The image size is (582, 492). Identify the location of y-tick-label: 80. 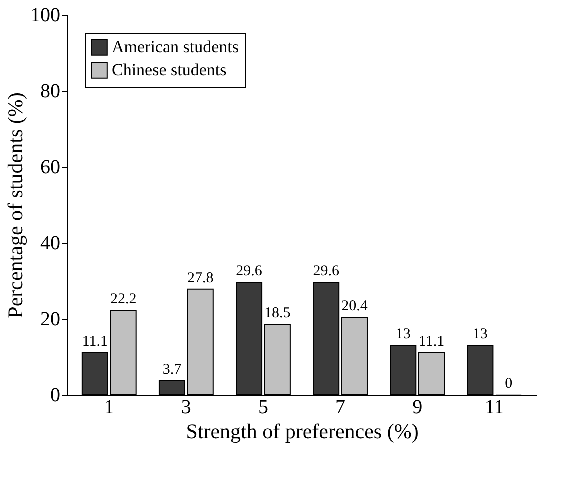
(50, 91).